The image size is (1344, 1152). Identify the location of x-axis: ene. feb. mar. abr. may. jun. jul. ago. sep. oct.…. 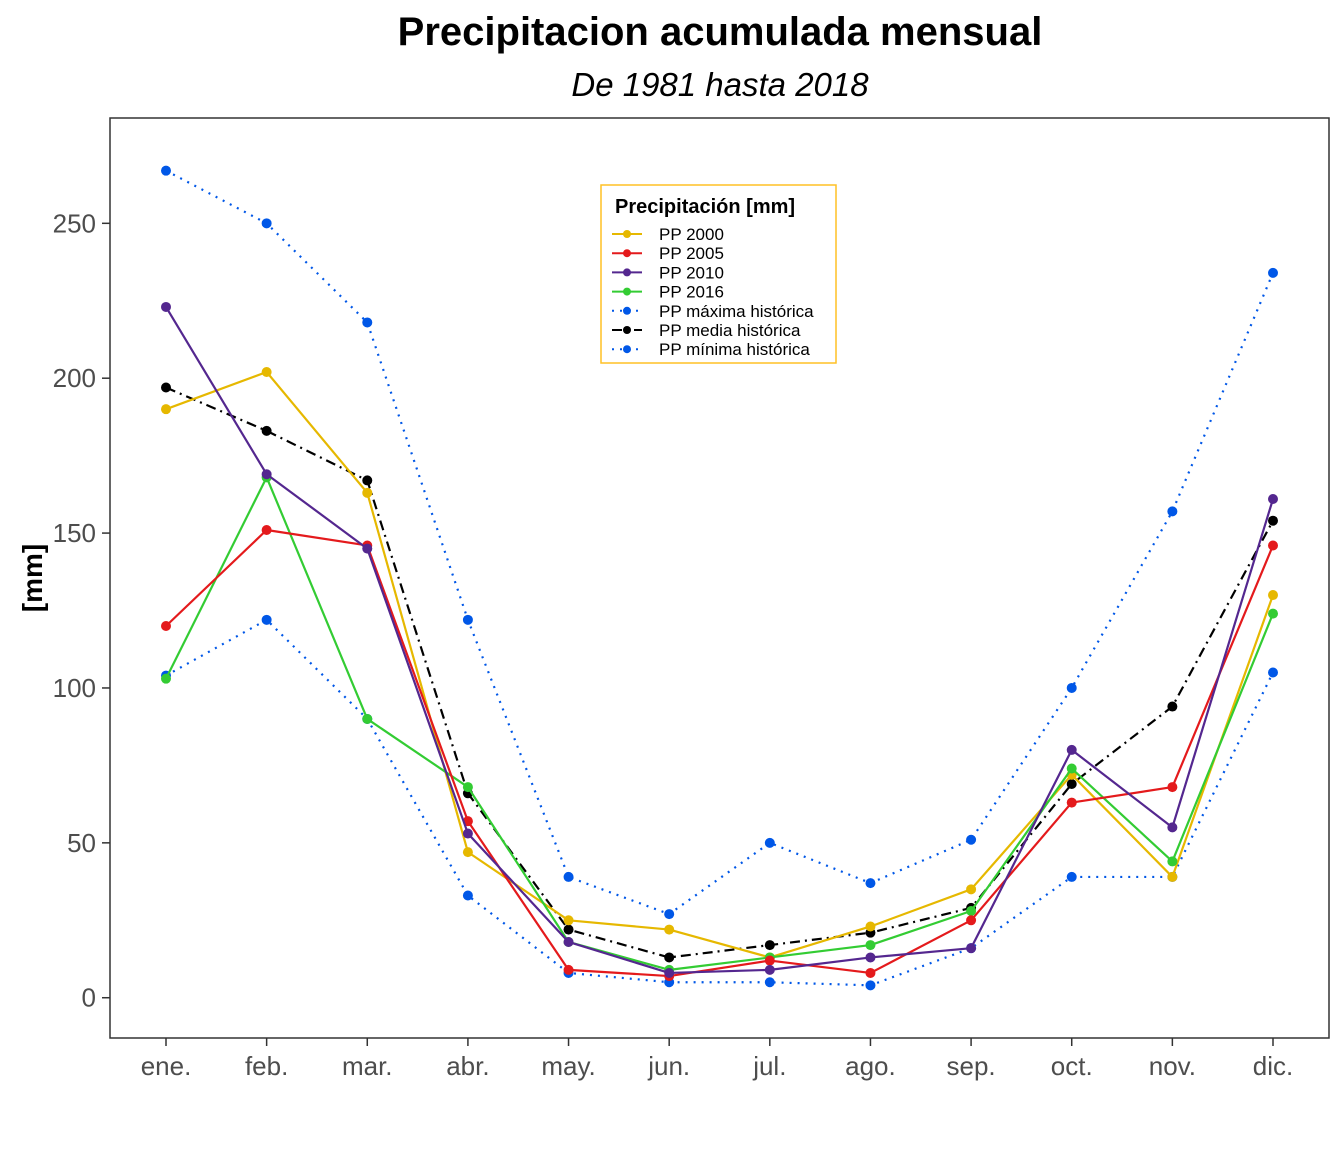
(717, 1059).